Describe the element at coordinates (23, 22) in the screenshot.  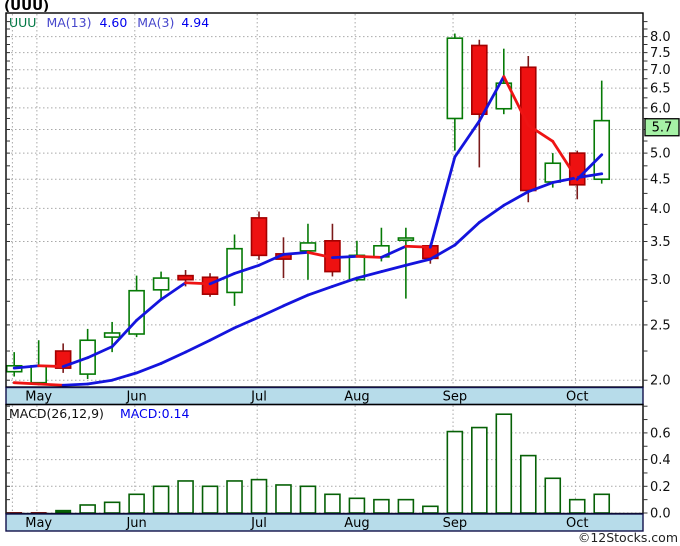
I see `legend-symbol: UUU` at that location.